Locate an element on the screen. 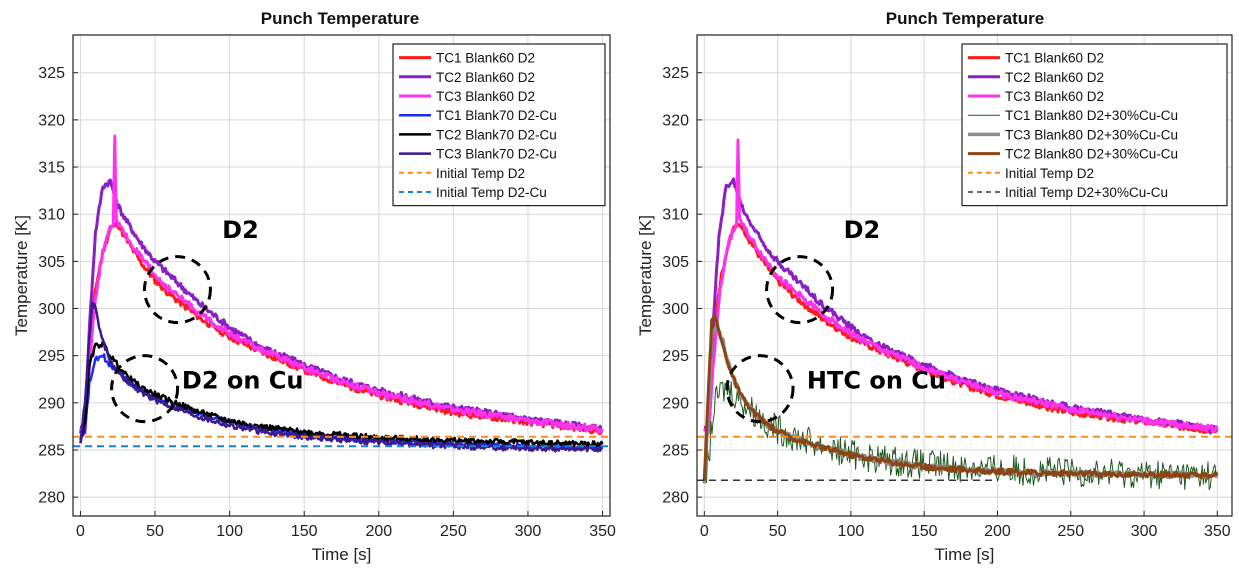 The image size is (1239, 571). legend-entry: TC1 Blank80 D2+30%Cu-Cu is located at coordinates (1091, 115).